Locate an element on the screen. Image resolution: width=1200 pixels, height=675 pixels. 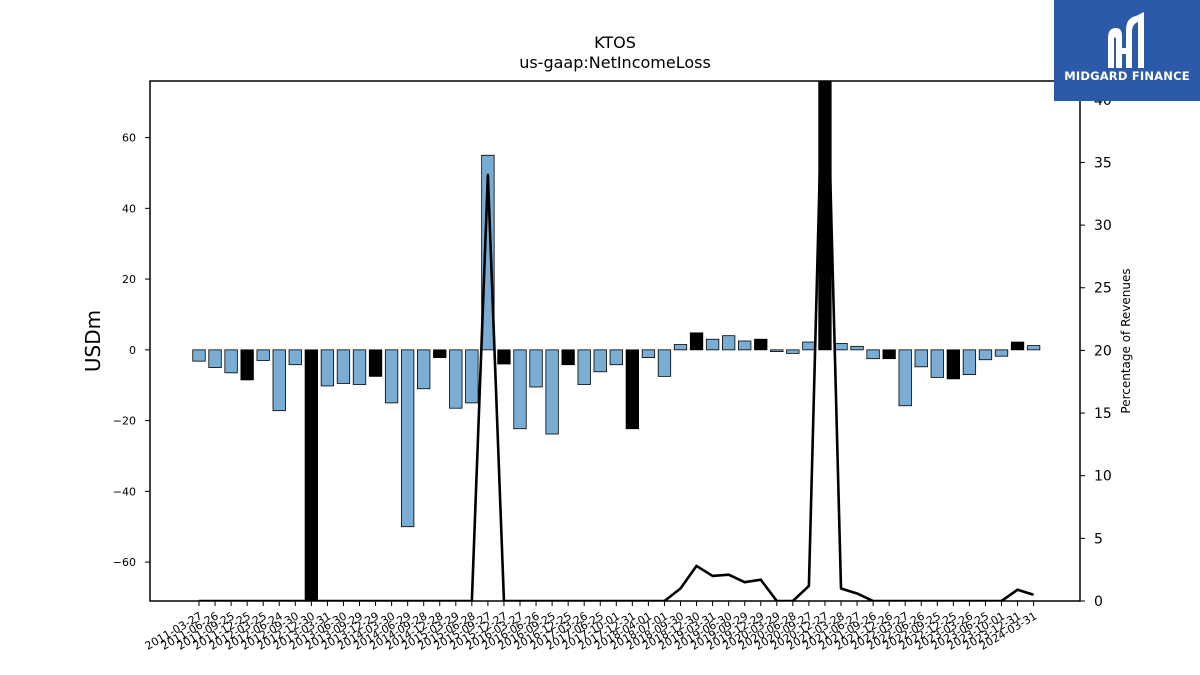
y2-tick-label-2: 10 is located at coordinates (1103, 477).